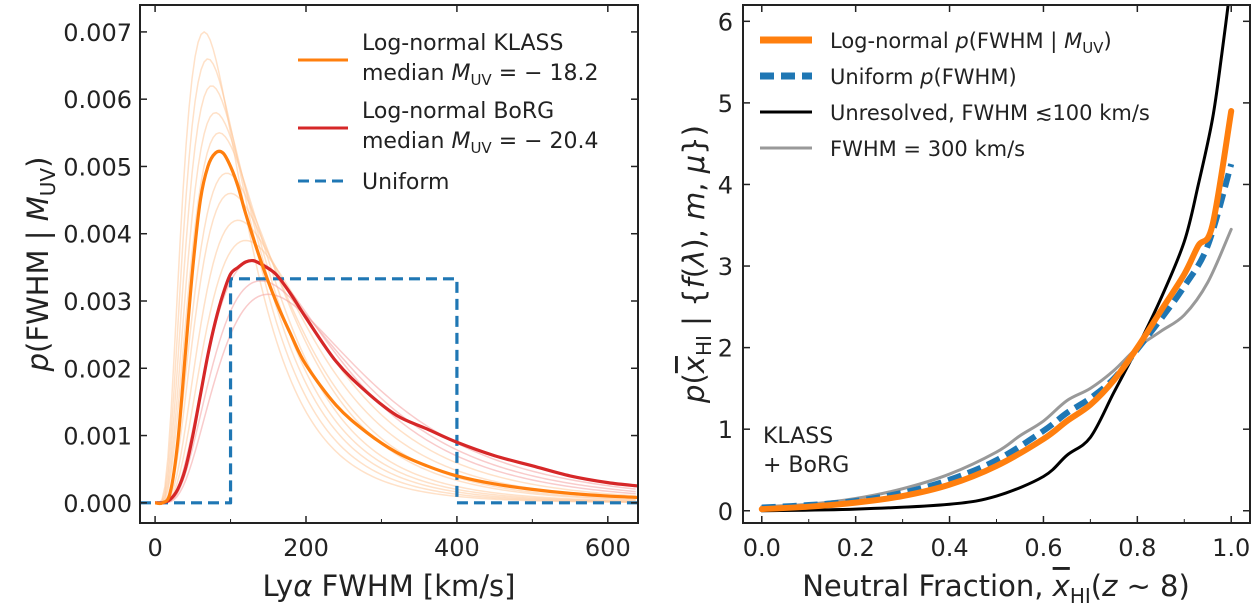  I want to click on right-y-tick-label: 5, so click(725, 104).